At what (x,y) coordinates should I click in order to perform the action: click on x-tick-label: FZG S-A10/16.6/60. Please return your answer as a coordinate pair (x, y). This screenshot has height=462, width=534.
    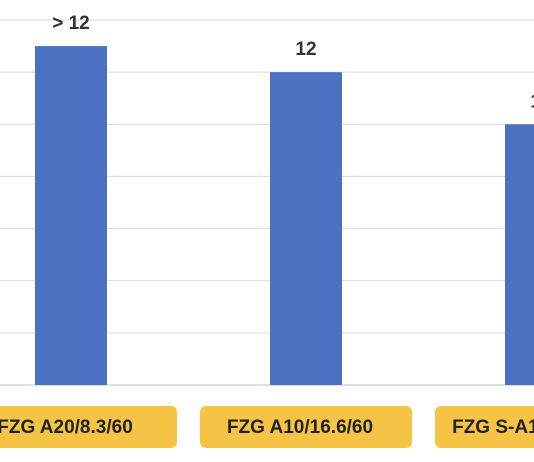
    Looking at the image, I should click on (493, 427).